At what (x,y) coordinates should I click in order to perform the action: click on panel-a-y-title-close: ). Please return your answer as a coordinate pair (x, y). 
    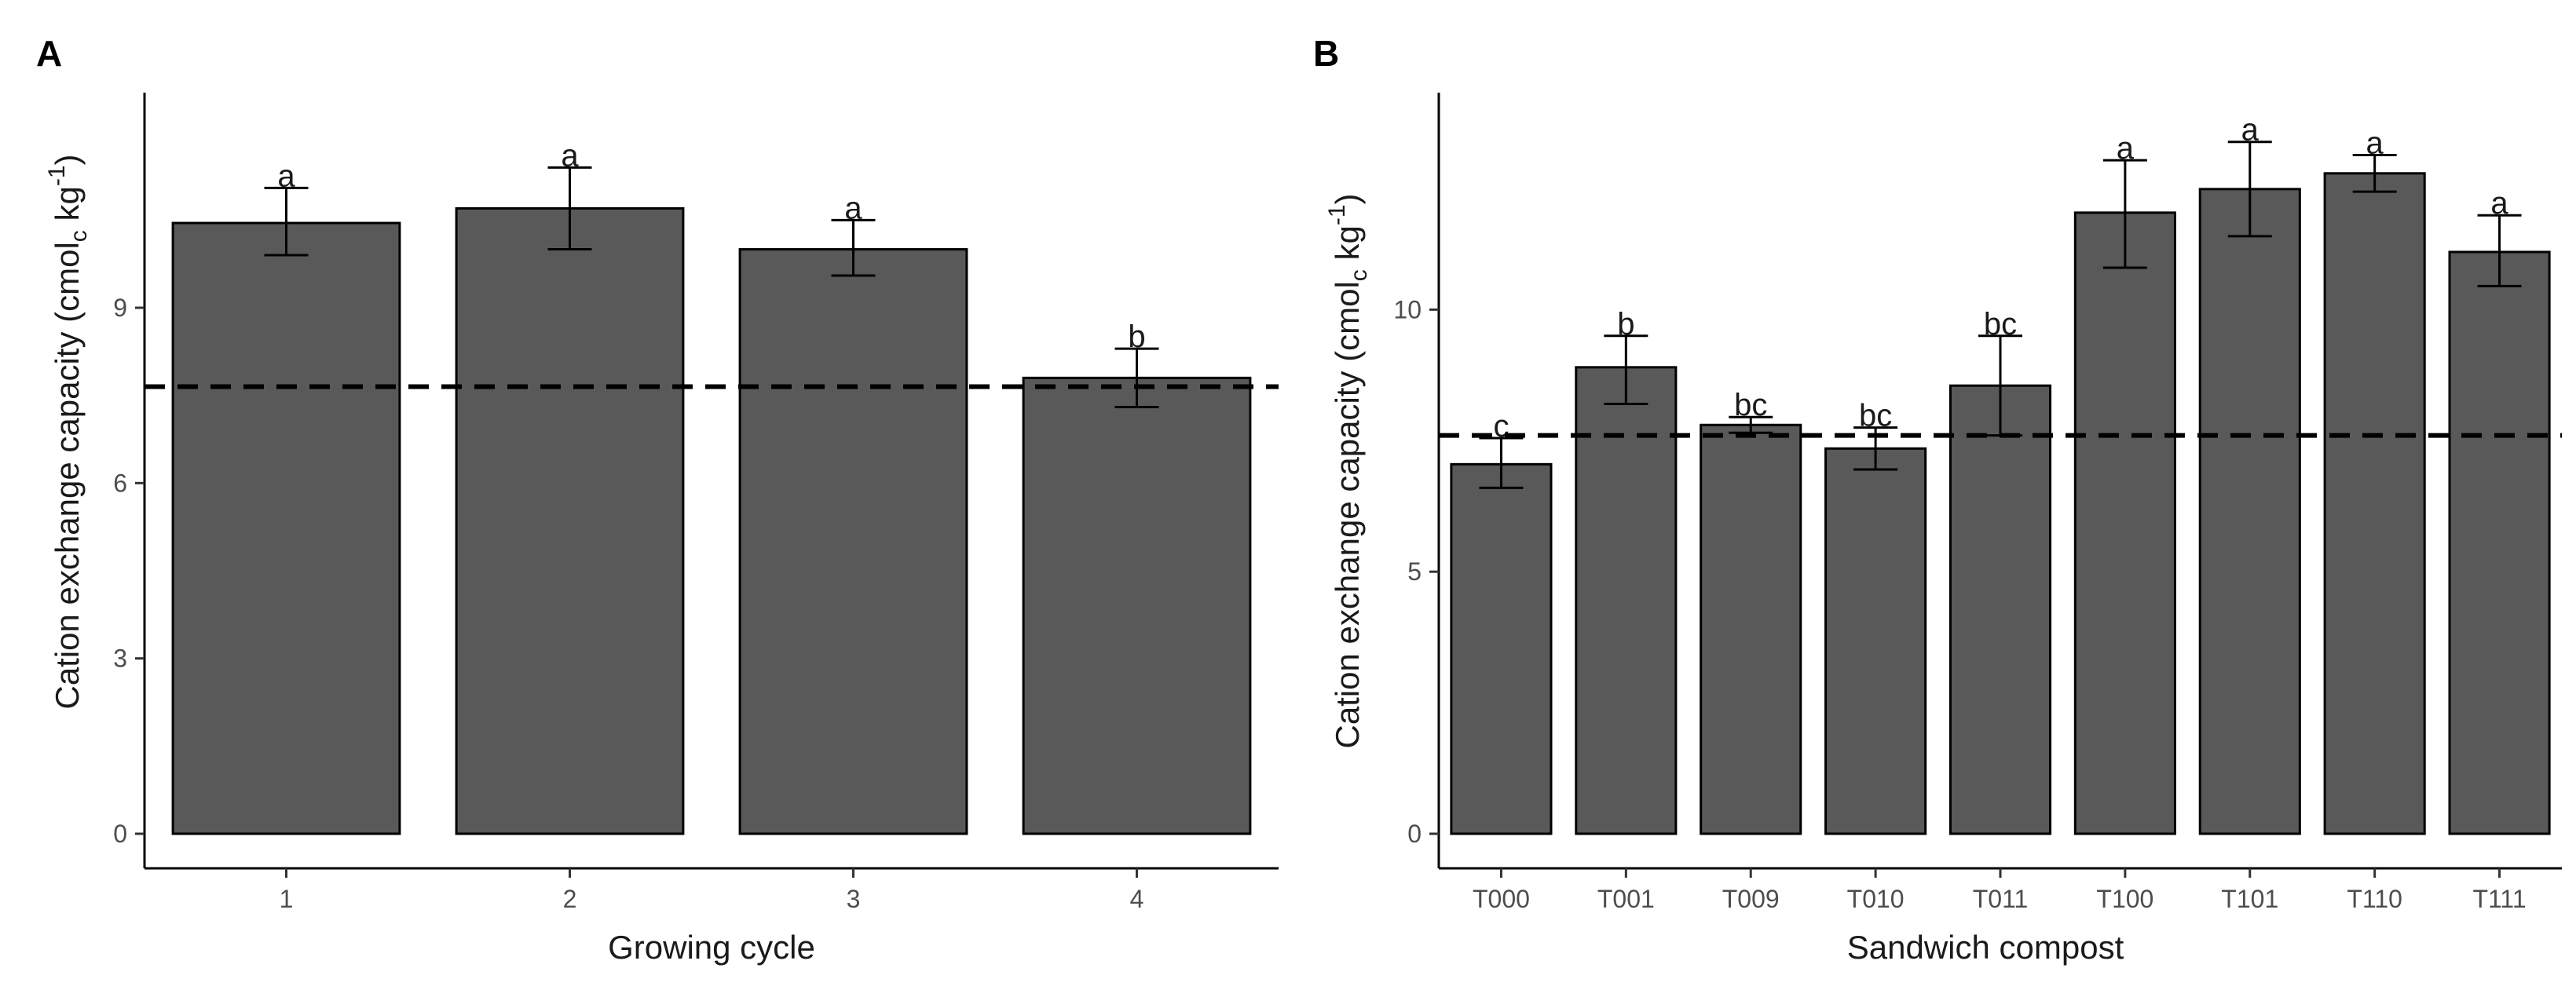
    Looking at the image, I should click on (68, 159).